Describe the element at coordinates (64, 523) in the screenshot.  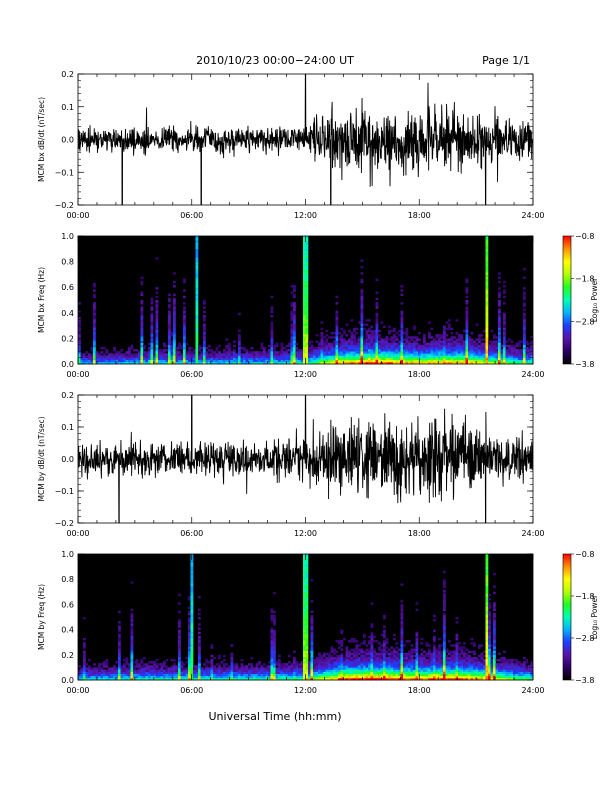
I see `panel-3-y-tick-label: −0.2` at that location.